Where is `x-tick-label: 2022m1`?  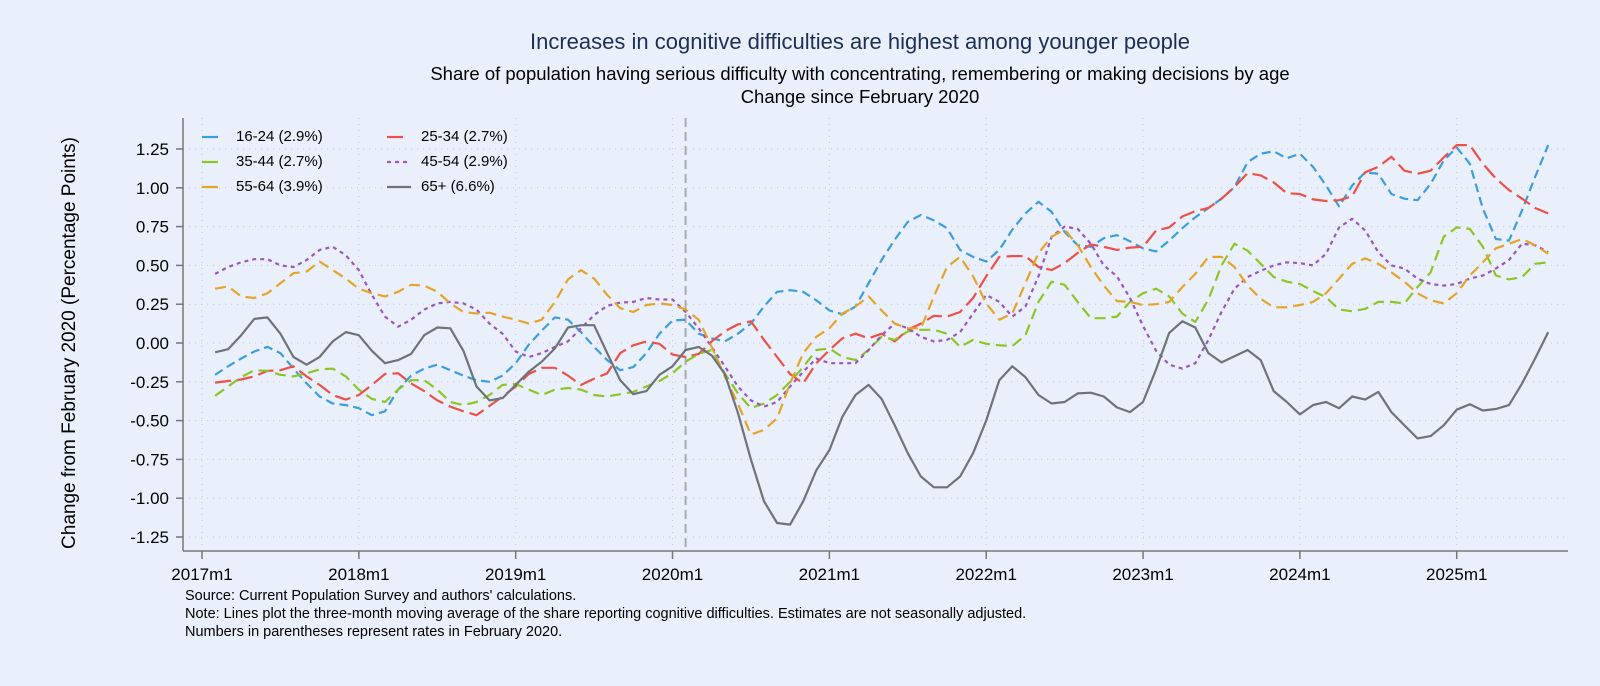 x-tick-label: 2022m1 is located at coordinates (985, 574).